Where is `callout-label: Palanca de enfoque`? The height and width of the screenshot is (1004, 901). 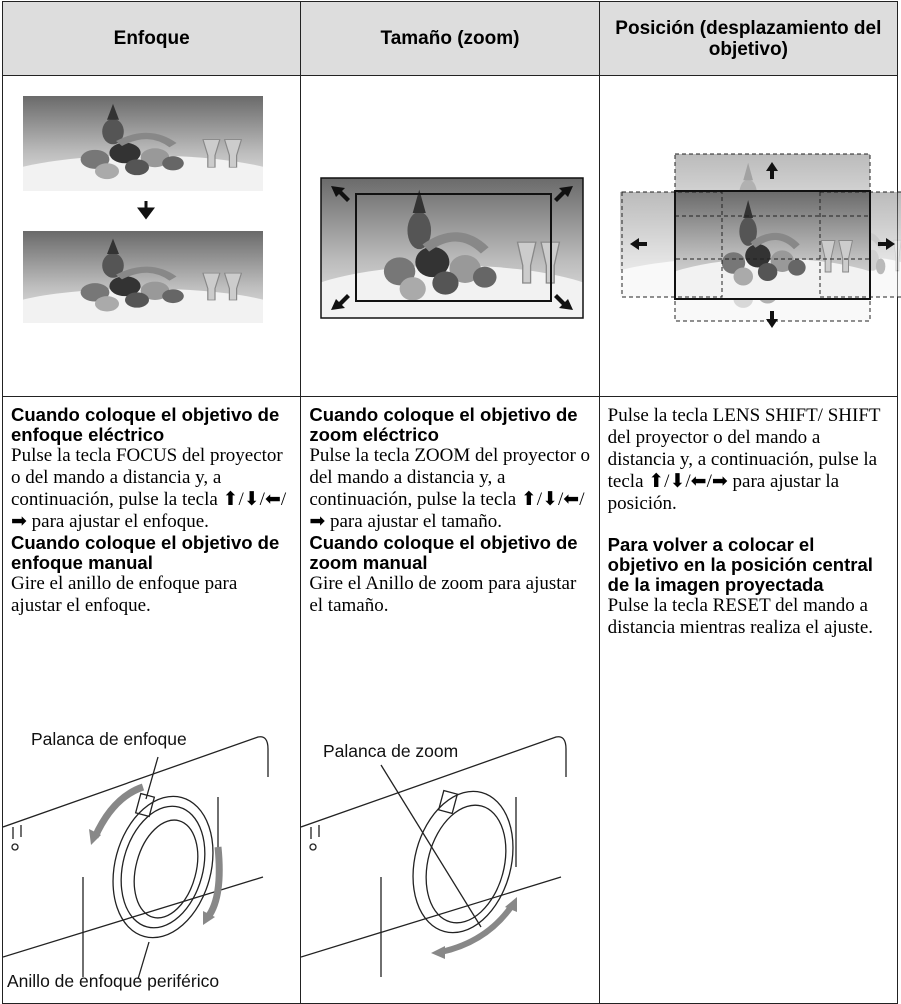 callout-label: Palanca de enfoque is located at coordinates (109, 739).